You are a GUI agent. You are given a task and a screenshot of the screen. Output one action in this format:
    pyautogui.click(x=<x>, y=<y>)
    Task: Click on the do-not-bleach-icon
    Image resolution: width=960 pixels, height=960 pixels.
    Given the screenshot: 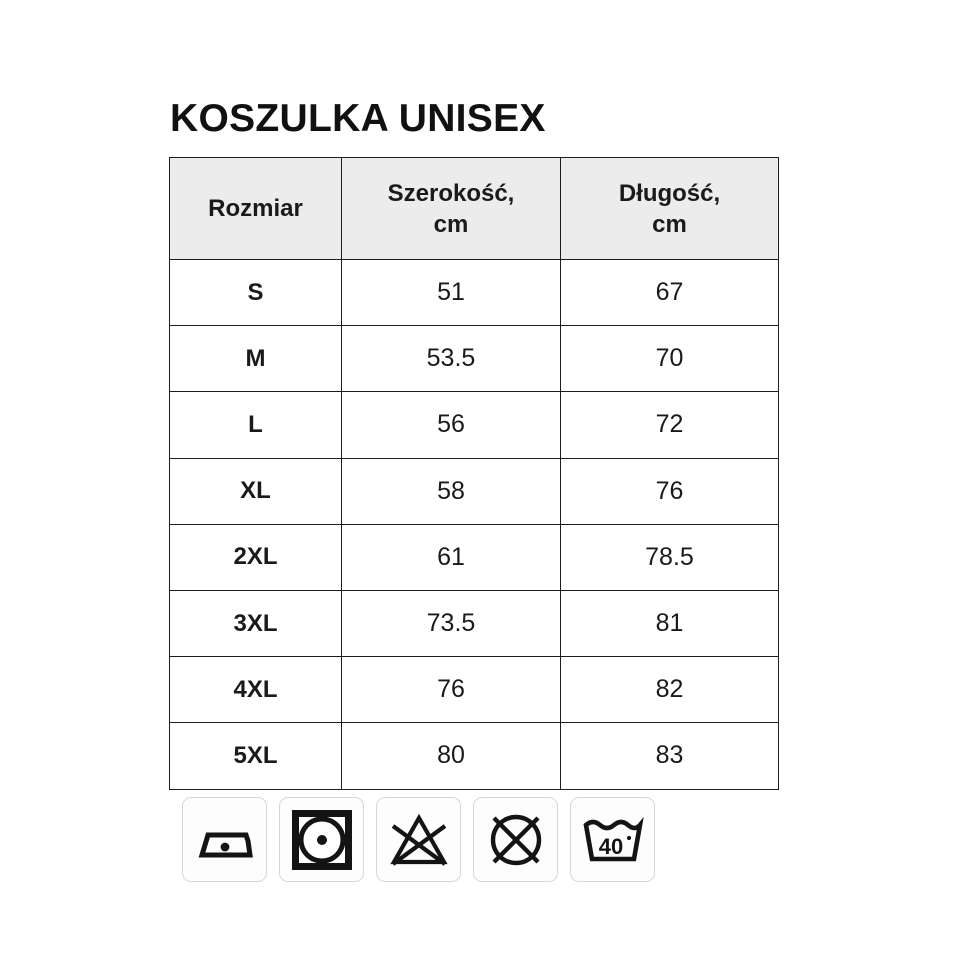 What is the action you would take?
    pyautogui.click(x=418, y=839)
    